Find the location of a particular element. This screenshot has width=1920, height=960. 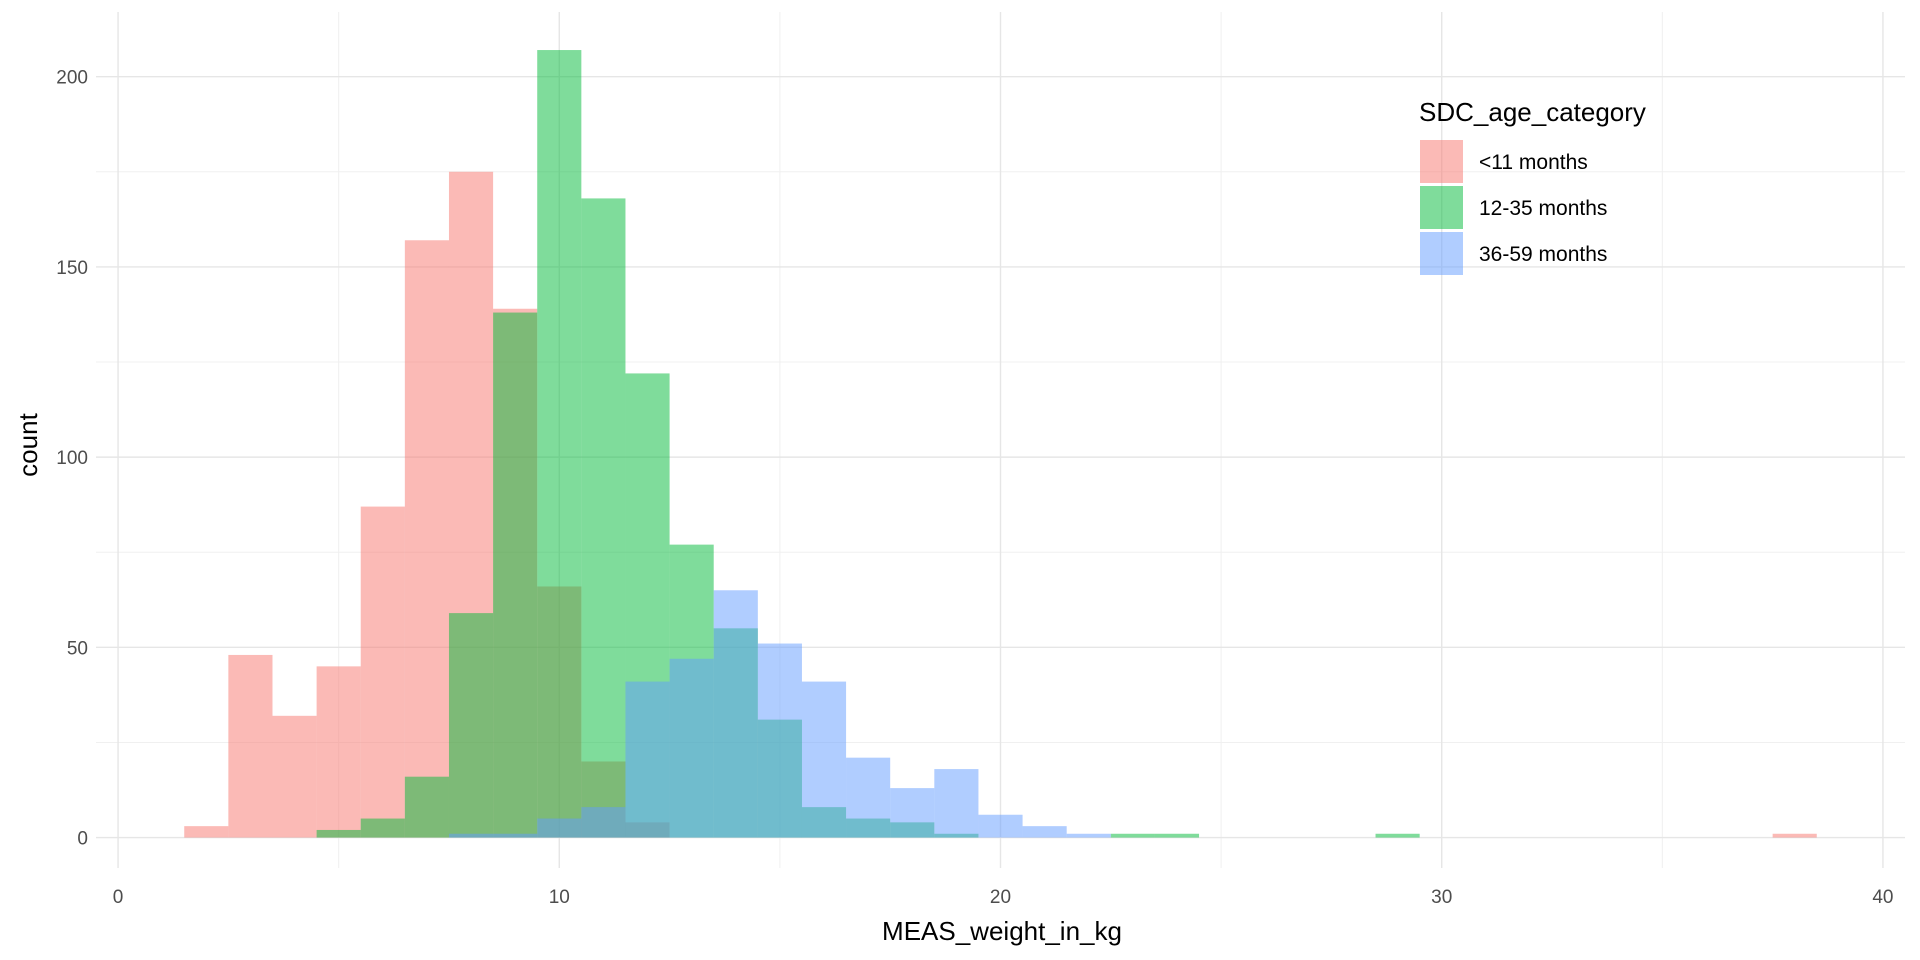

y-tick-label: 100 is located at coordinates (72, 458).